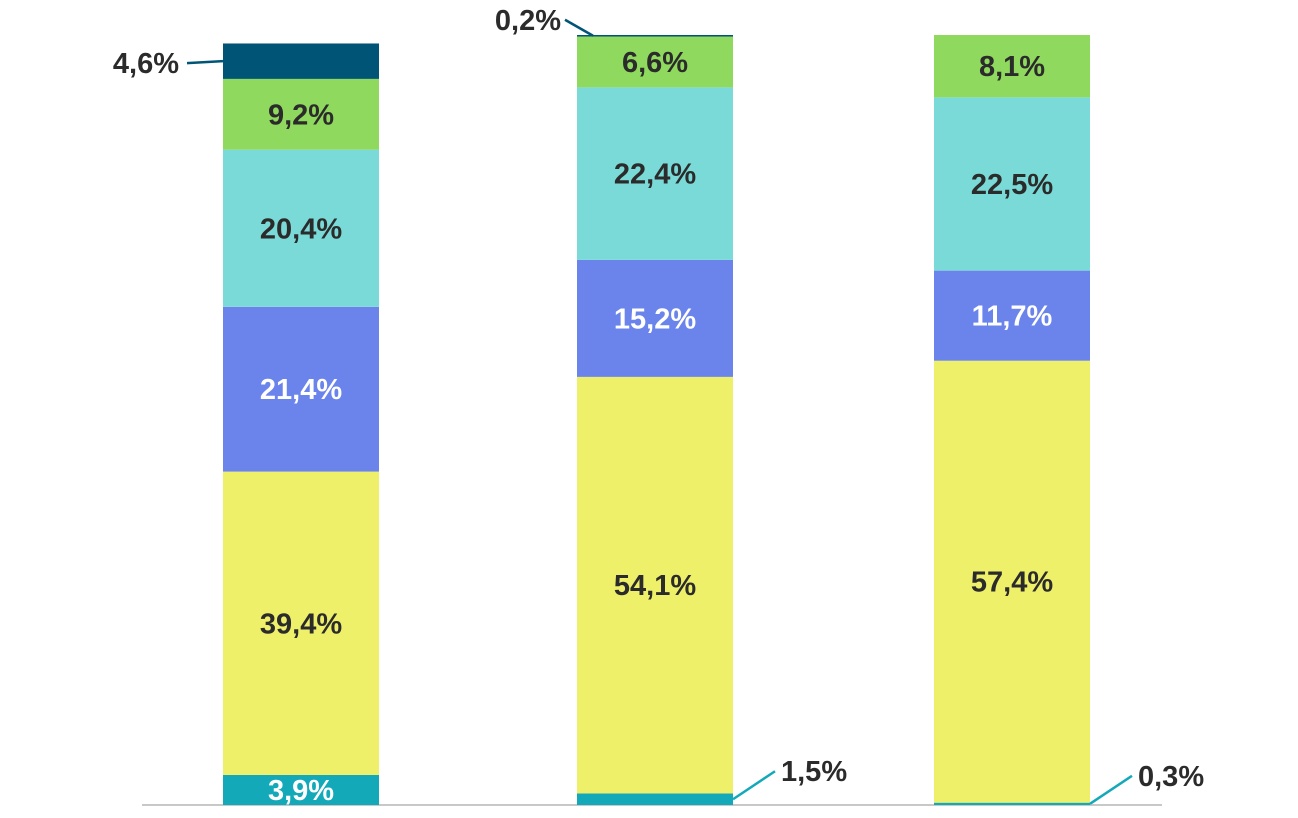 The image size is (1298, 818). I want to click on data-label-s0-c0: 3,9%, so click(301, 791).